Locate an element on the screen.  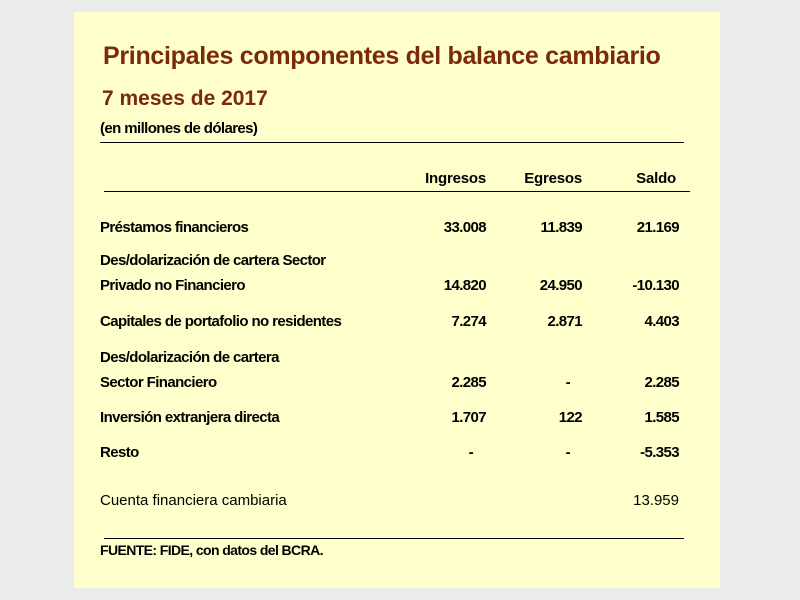
cell-egresos: 11.839 is located at coordinates (561, 227).